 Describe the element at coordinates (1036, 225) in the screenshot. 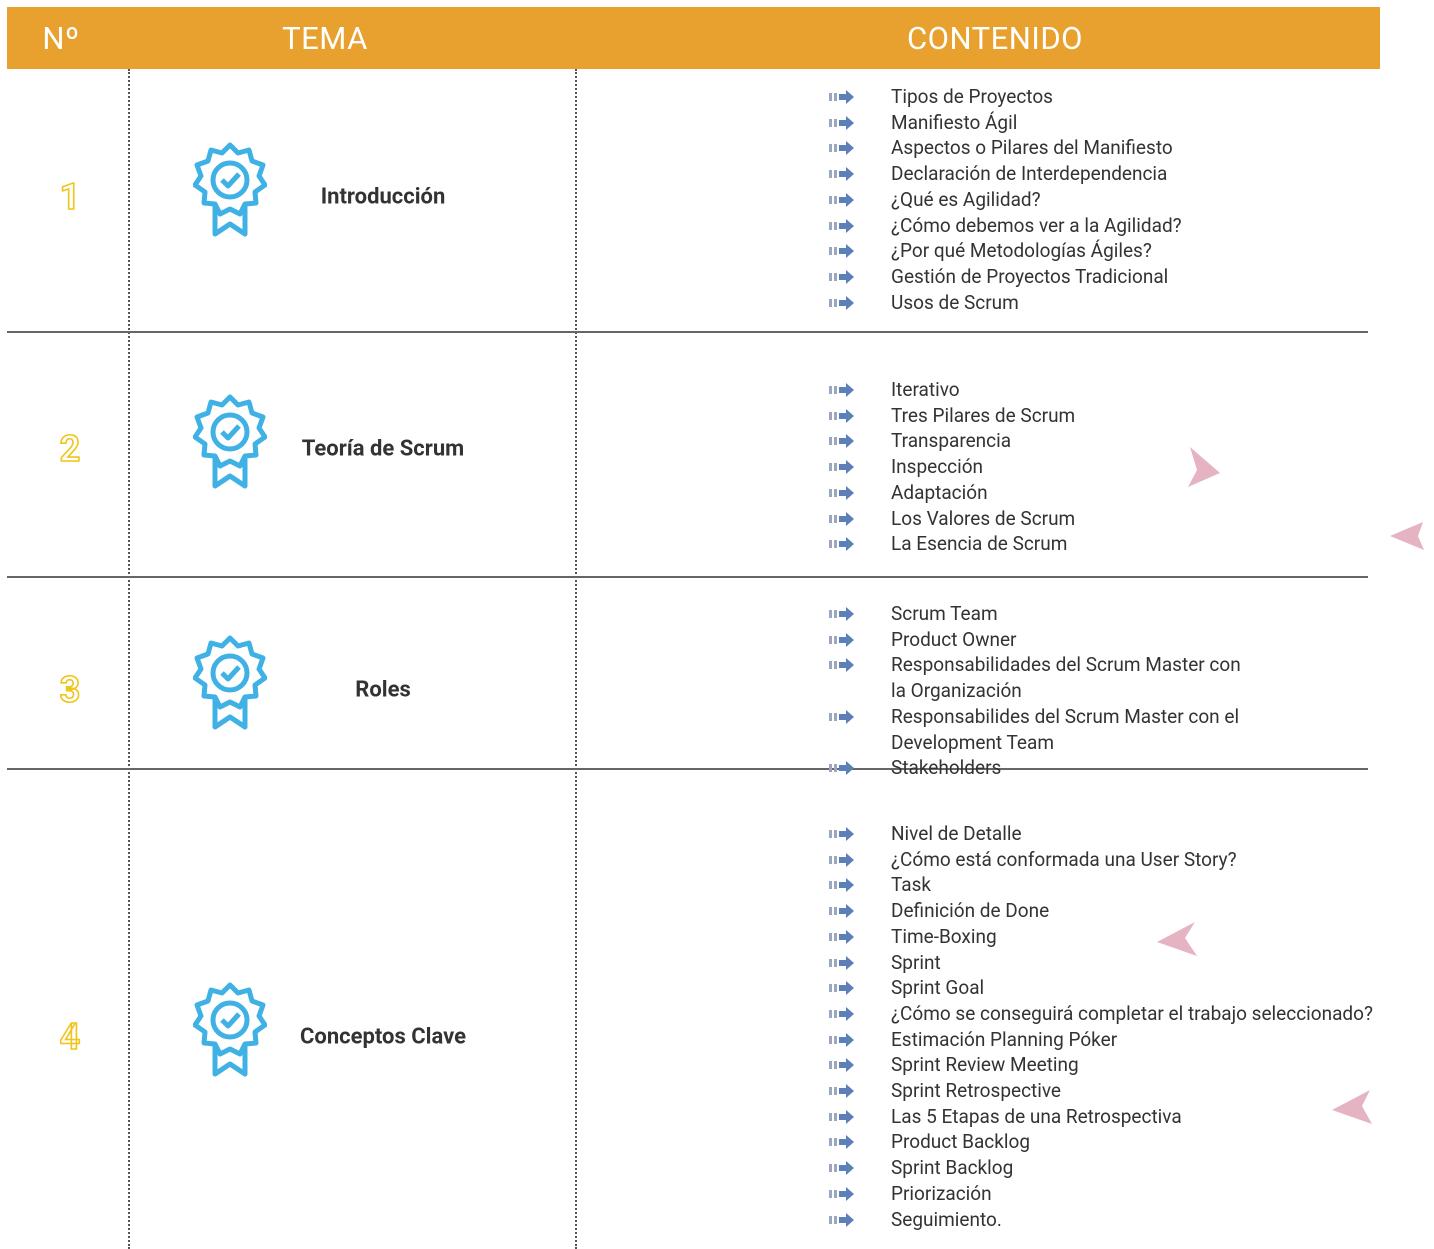

I see `content-item: ¿Cómo debemos ver a la Agilidad?` at that location.